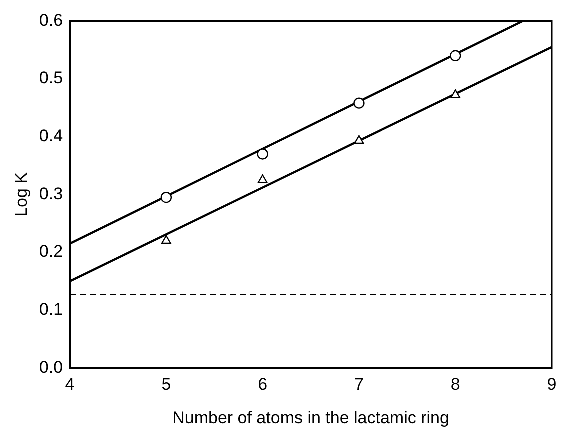 The image size is (570, 441). Describe the element at coordinates (51, 78) in the screenshot. I see `y-tick-label: 0.5` at that location.